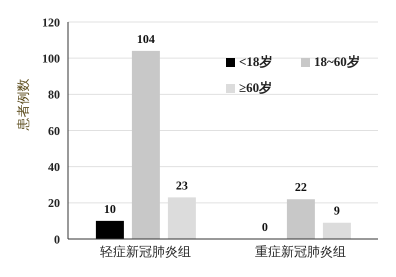 The image size is (396, 277). I want to click on y-tick-label: 80, so click(54, 95).